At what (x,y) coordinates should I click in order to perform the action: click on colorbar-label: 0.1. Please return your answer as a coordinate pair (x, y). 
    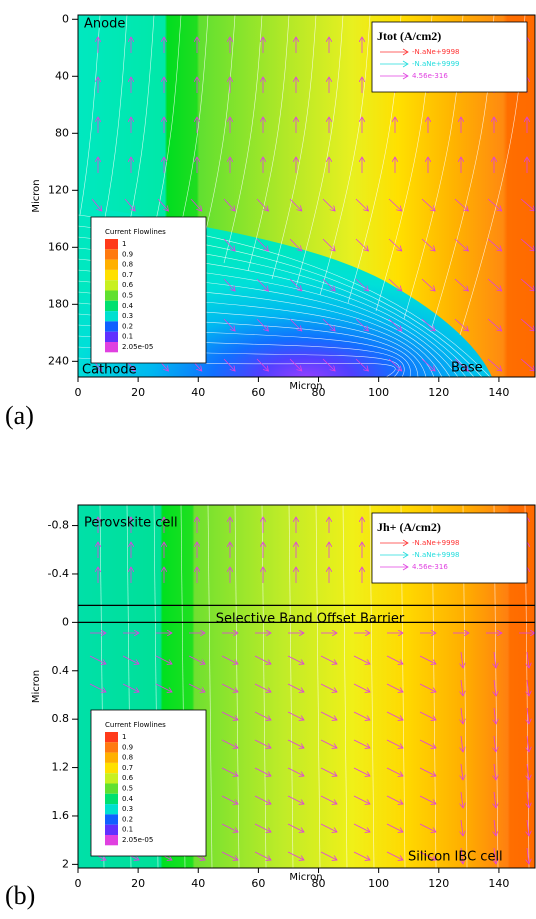
    Looking at the image, I should click on (127, 830).